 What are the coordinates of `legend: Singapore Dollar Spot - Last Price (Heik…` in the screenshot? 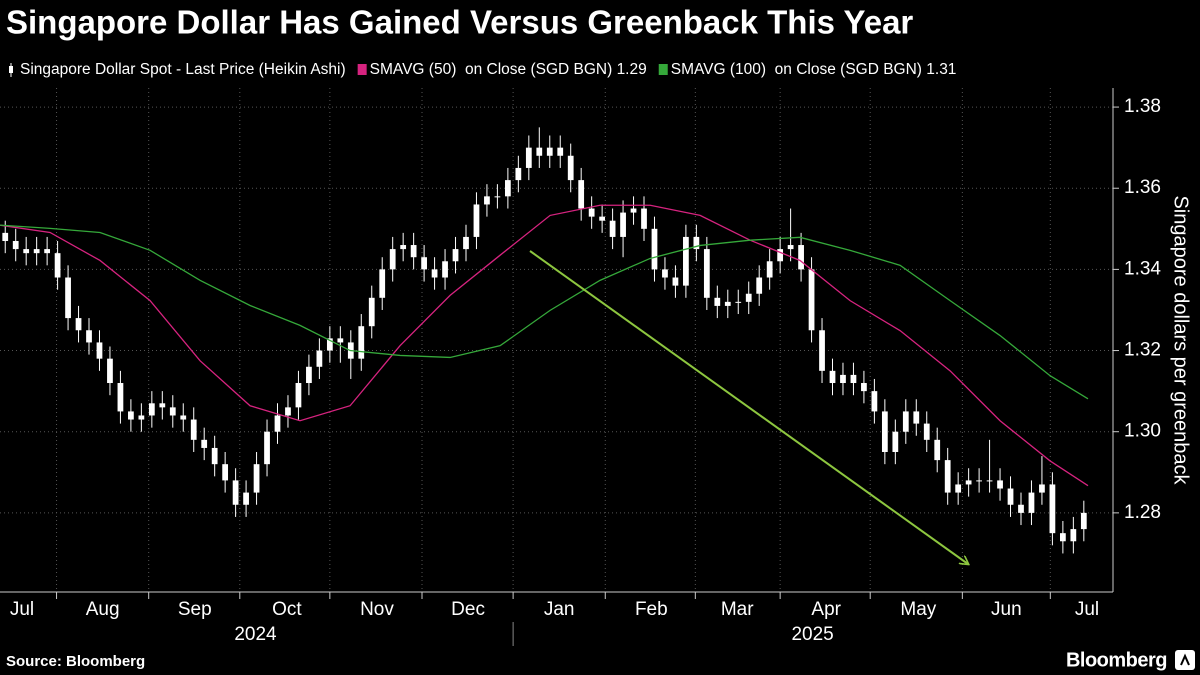 It's located at (482, 69).